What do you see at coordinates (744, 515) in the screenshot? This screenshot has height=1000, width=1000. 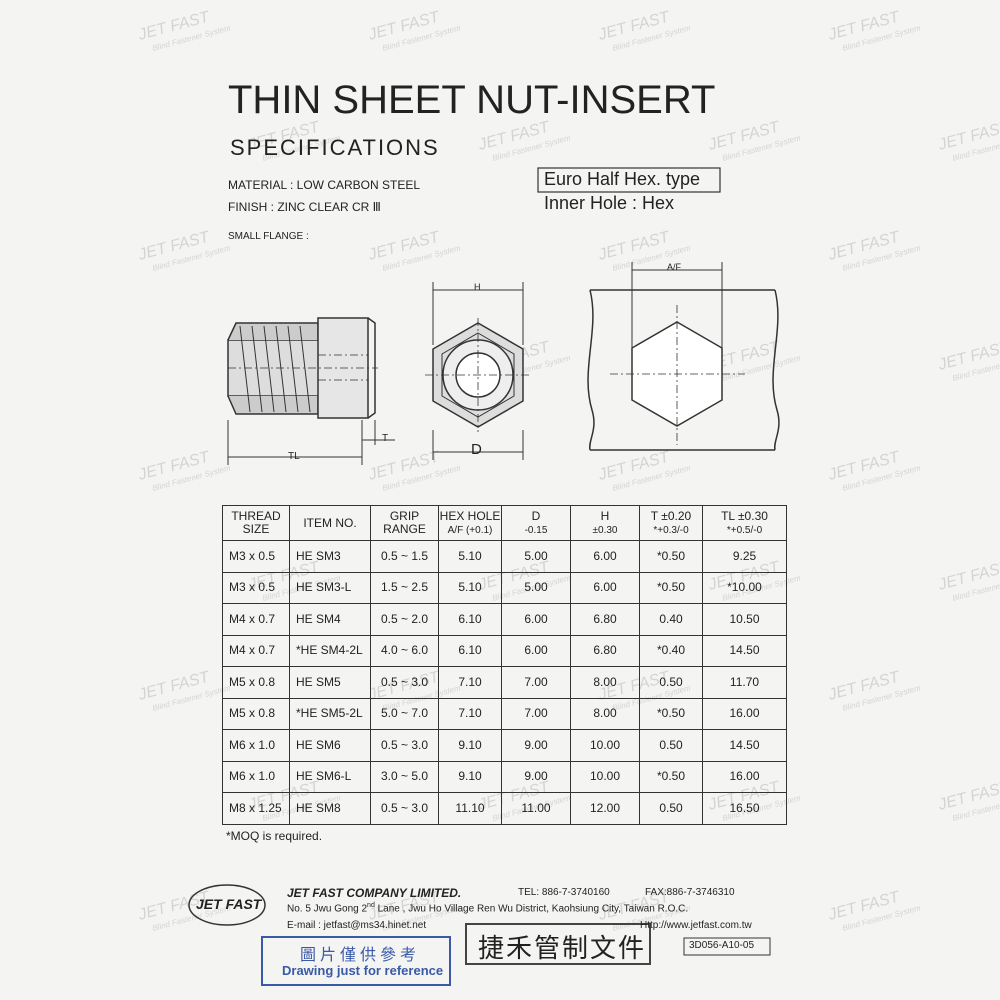 I see `header-text: TL ±0.30` at bounding box center [744, 515].